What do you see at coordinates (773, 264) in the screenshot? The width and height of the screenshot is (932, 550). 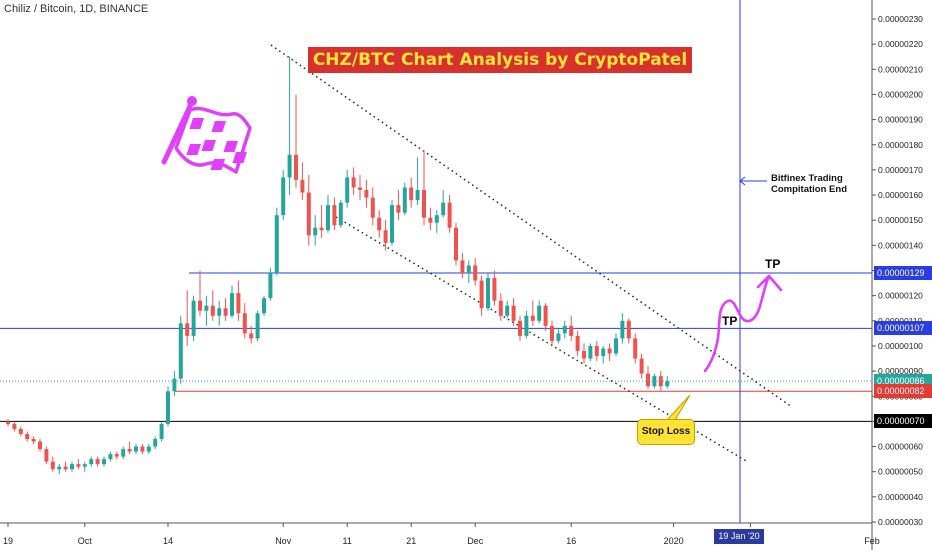 I see `tp-upper-label: TP` at bounding box center [773, 264].